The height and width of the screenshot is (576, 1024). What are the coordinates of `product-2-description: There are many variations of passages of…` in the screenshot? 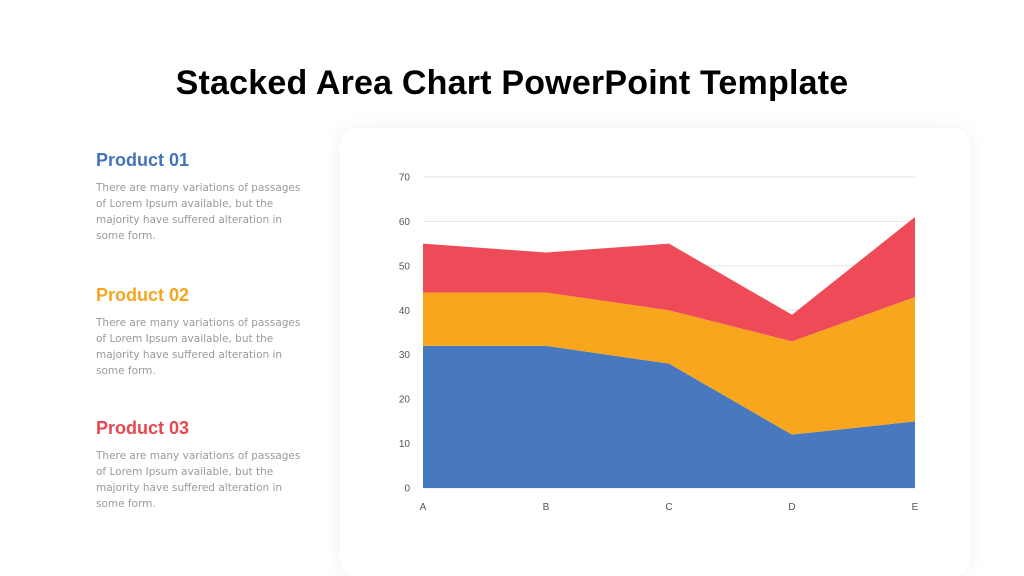 It's located at (198, 347).